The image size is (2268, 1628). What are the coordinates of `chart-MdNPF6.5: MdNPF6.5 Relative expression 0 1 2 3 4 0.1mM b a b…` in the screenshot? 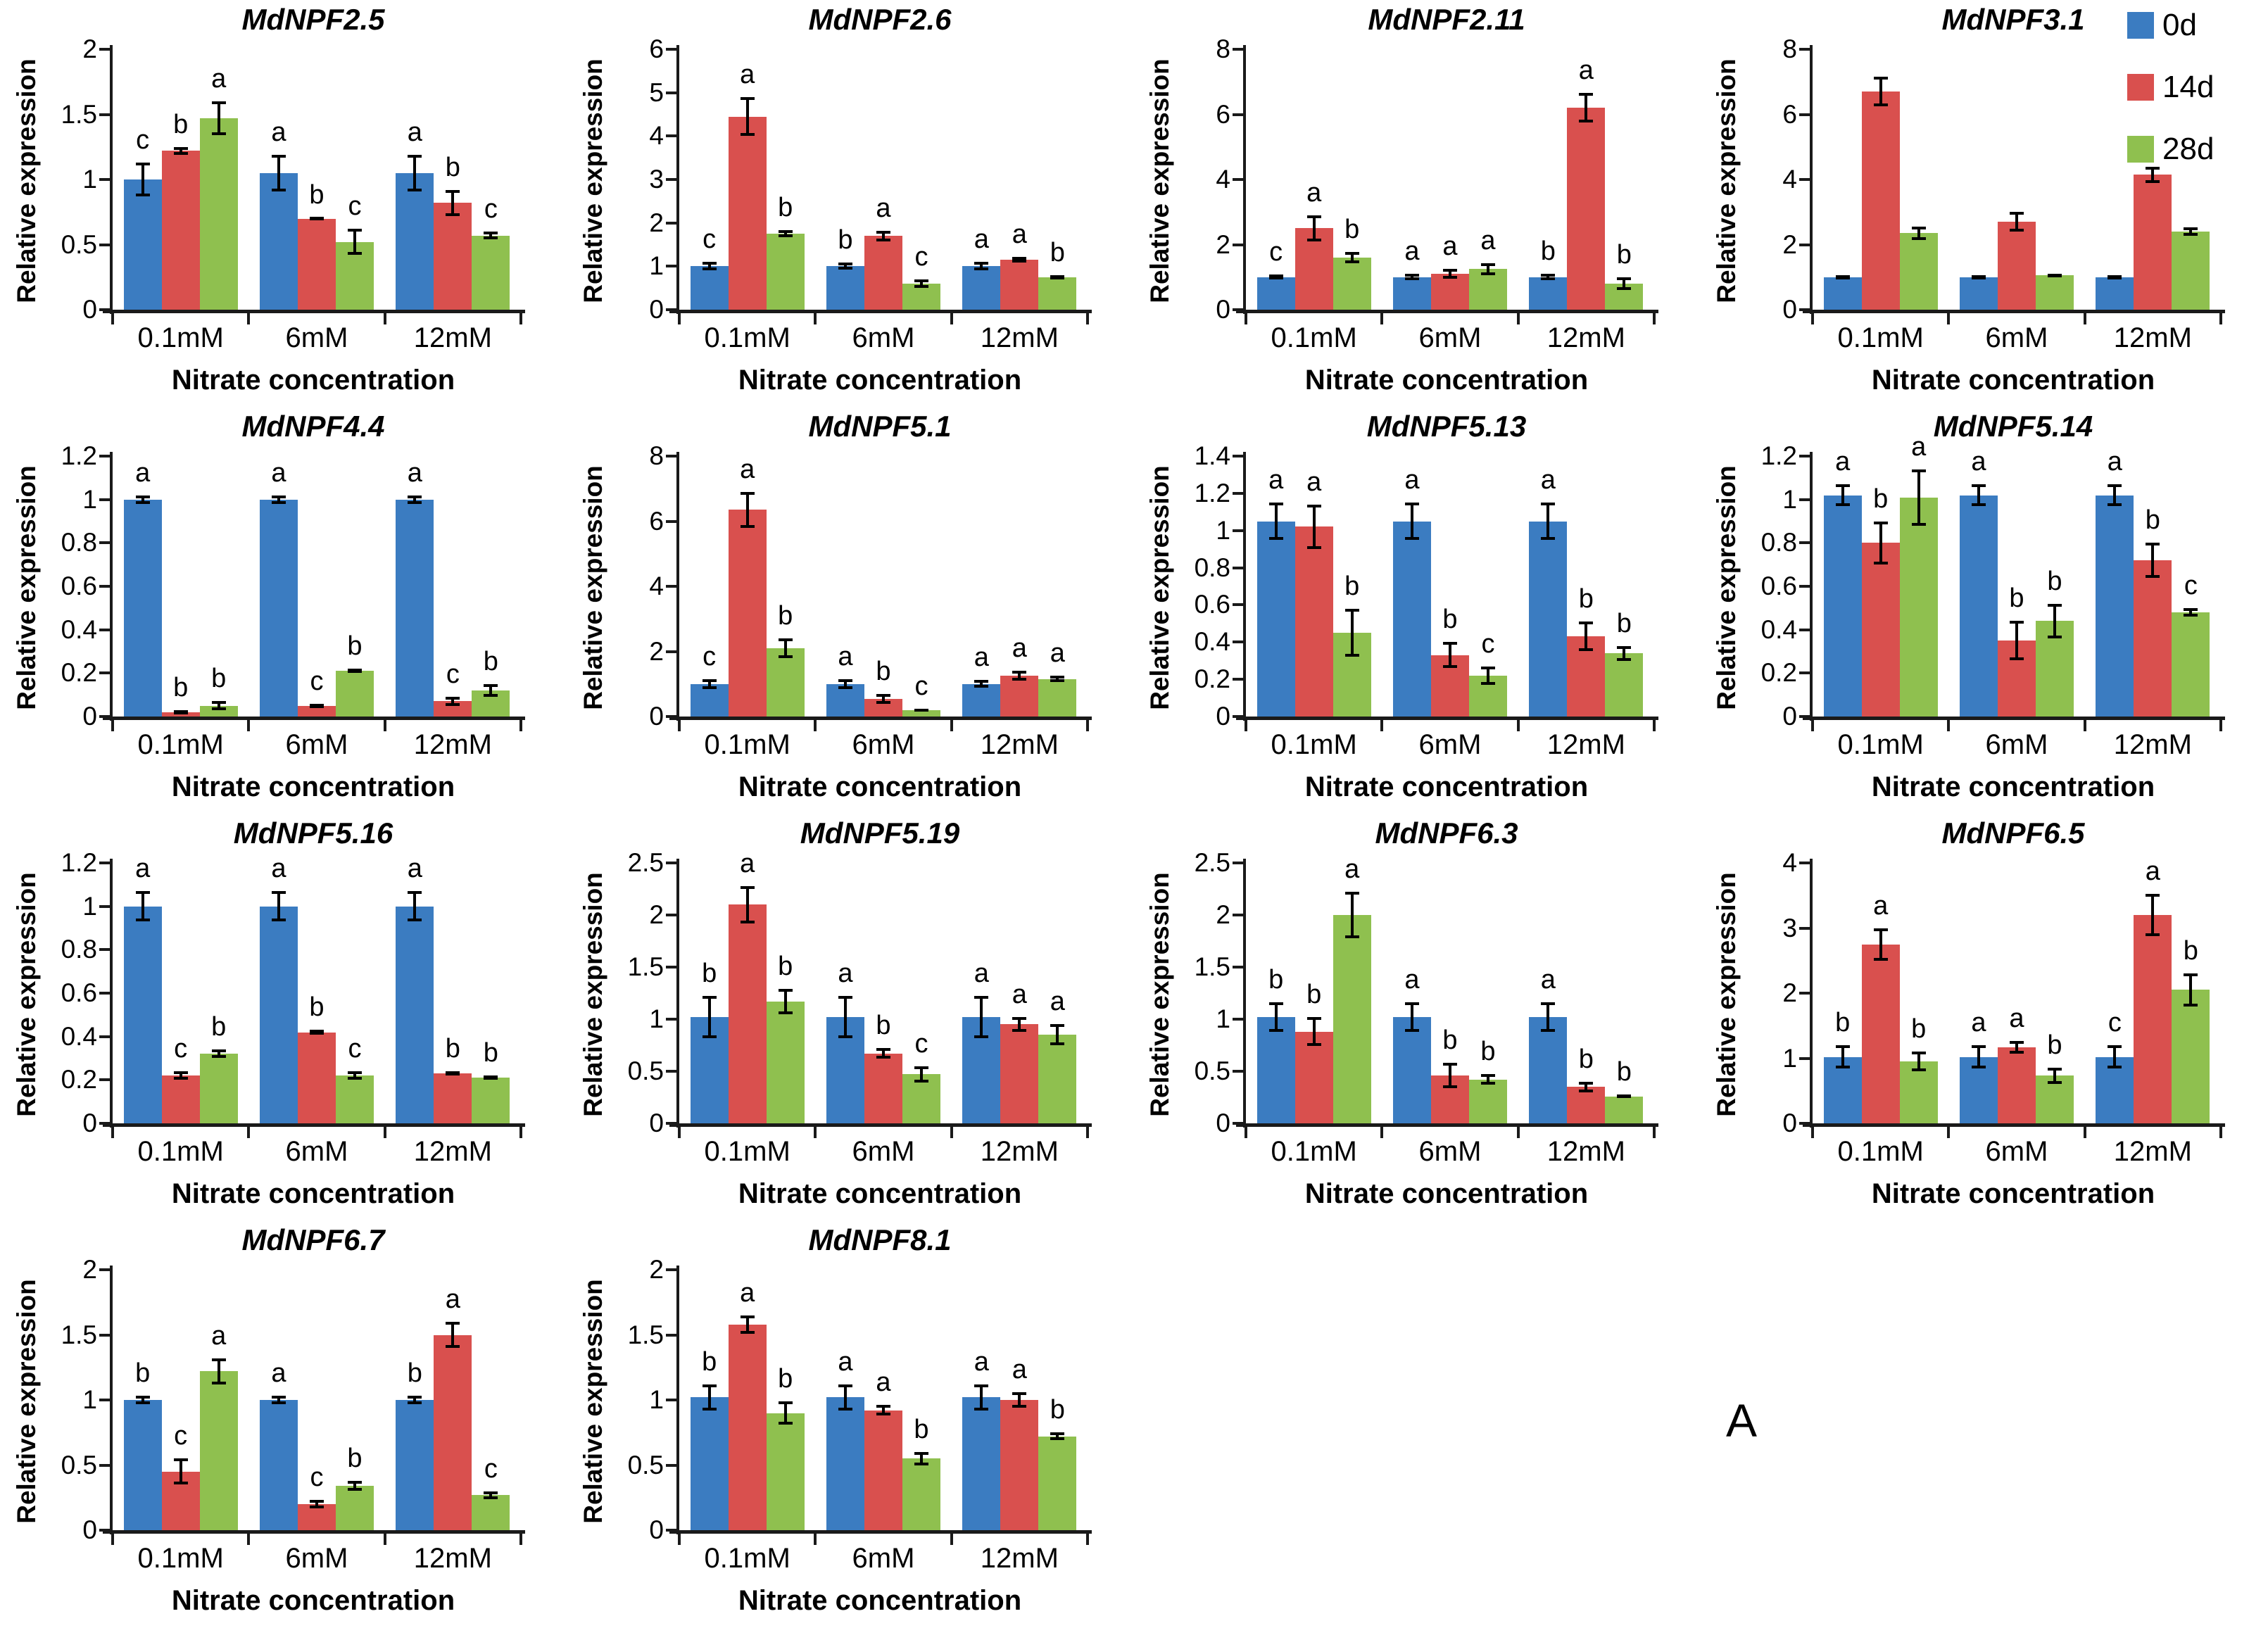 It's located at (1984, 1017).